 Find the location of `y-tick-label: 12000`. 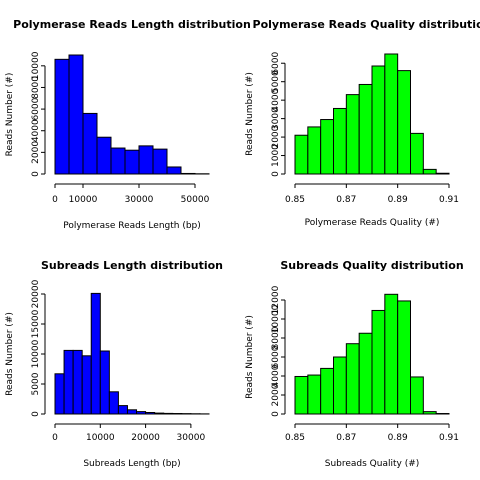

y-tick-label: 12000 is located at coordinates (276, 299).